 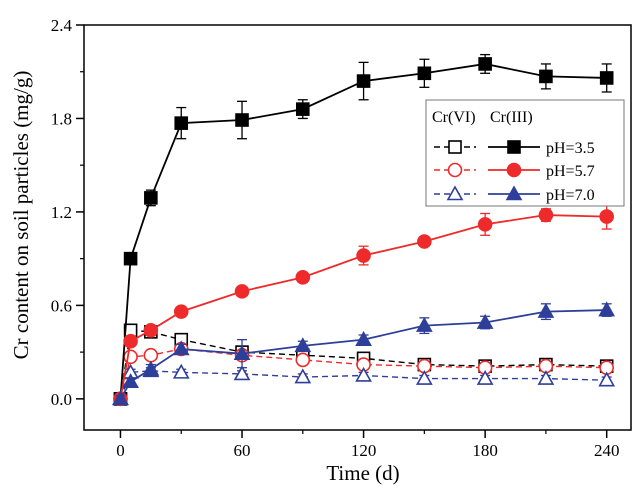 What do you see at coordinates (120, 450) in the screenshot?
I see `x-tick-label: 0` at bounding box center [120, 450].